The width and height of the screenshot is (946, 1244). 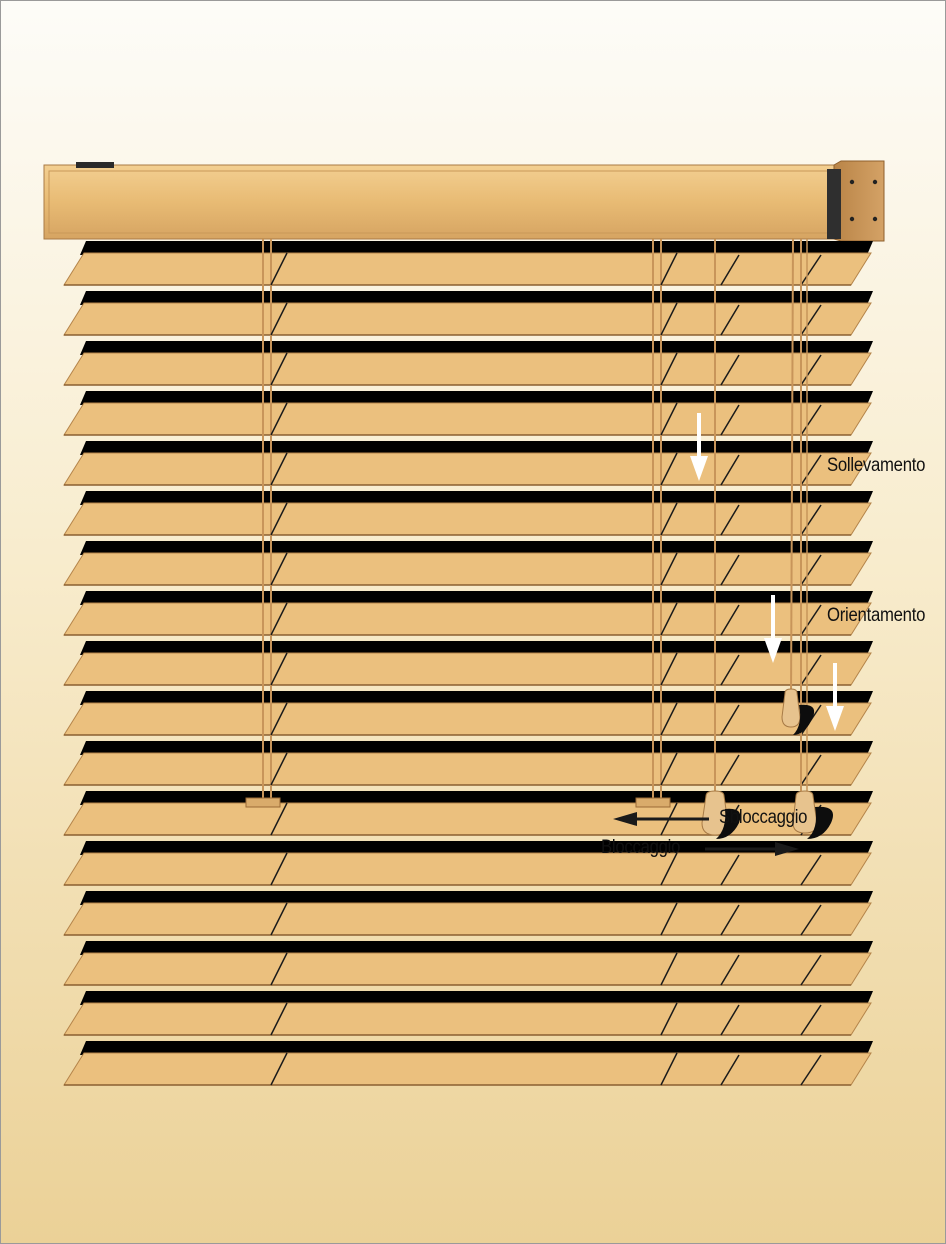 I want to click on headrail, so click(x=464, y=201).